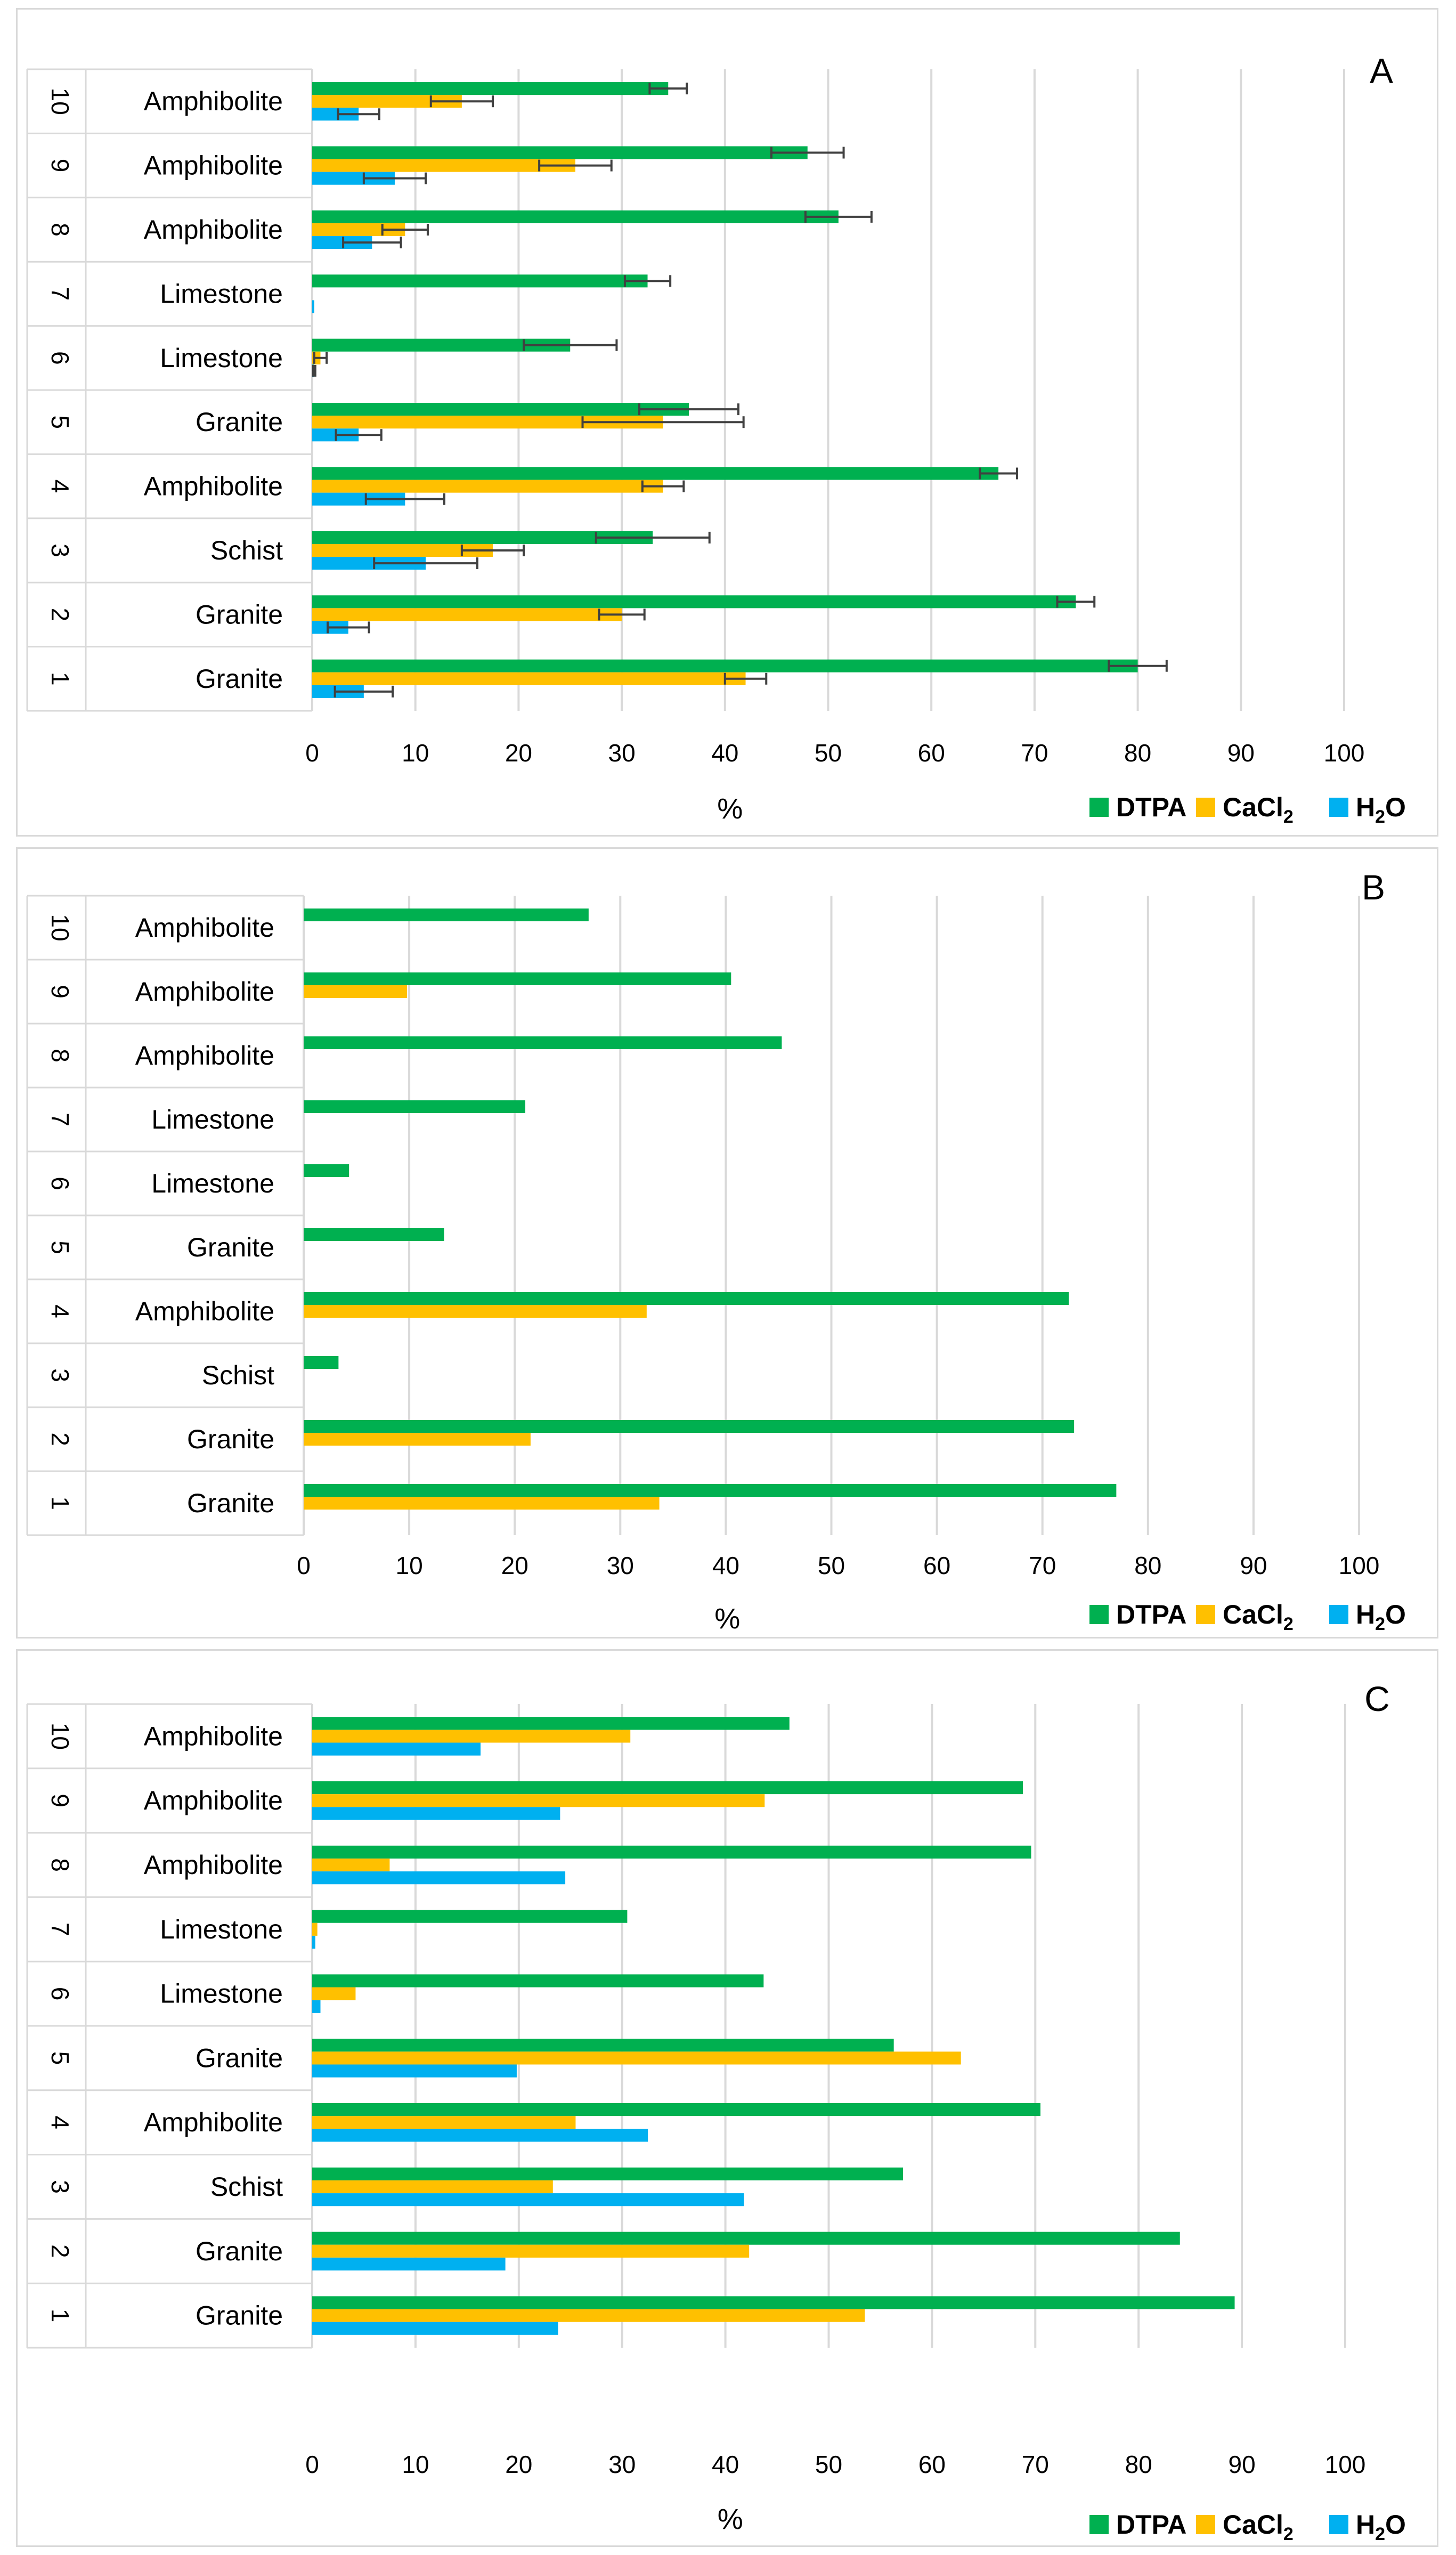 This screenshot has width=1456, height=2555. What do you see at coordinates (246, 2187) in the screenshot?
I see `rock-type-label: Schist` at bounding box center [246, 2187].